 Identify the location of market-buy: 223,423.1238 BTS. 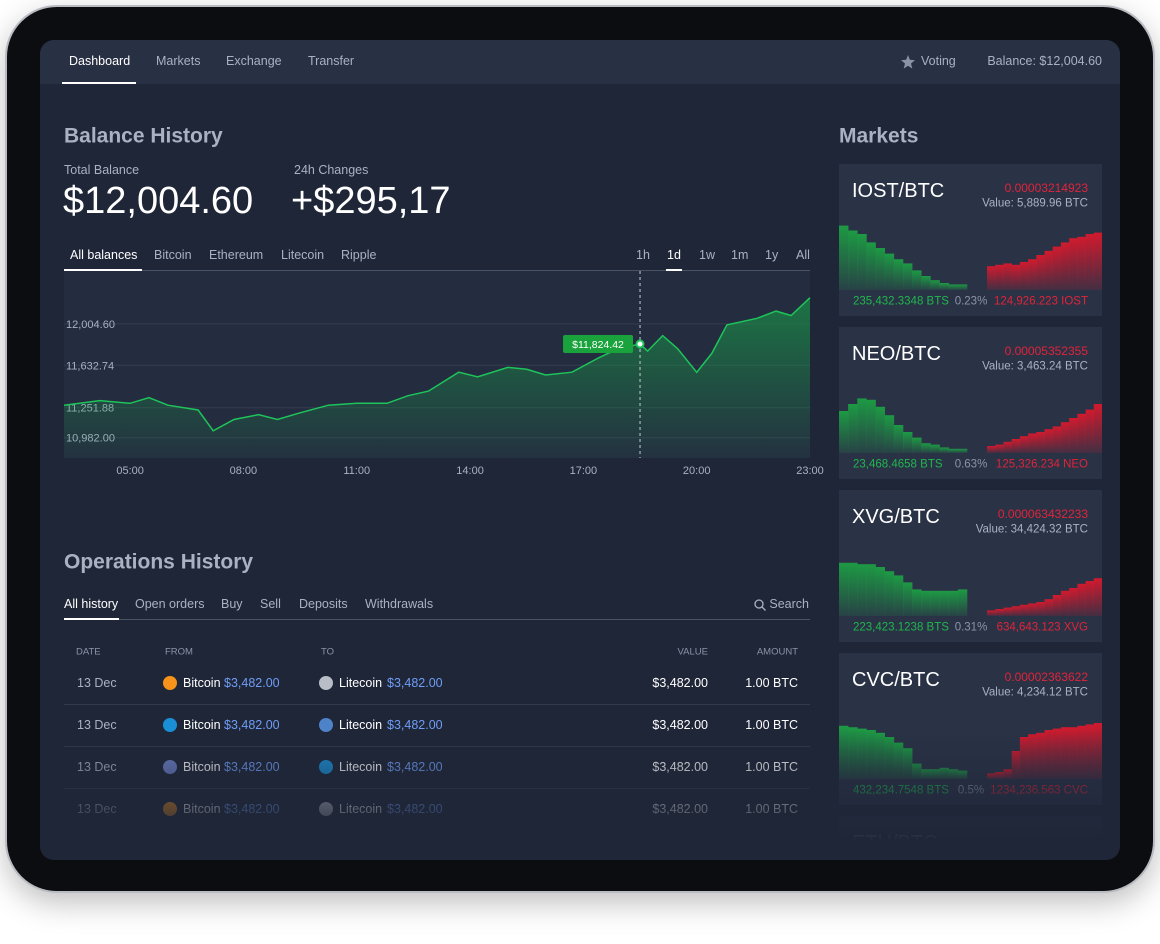
(901, 627).